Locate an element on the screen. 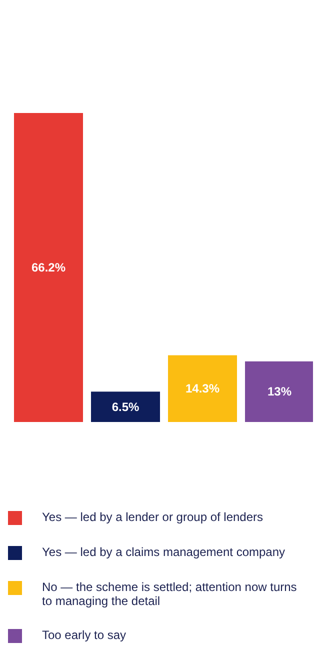 Image resolution: width=321 pixels, height=650 pixels. legend-label: Yes — led by a claims management company is located at coordinates (164, 552).